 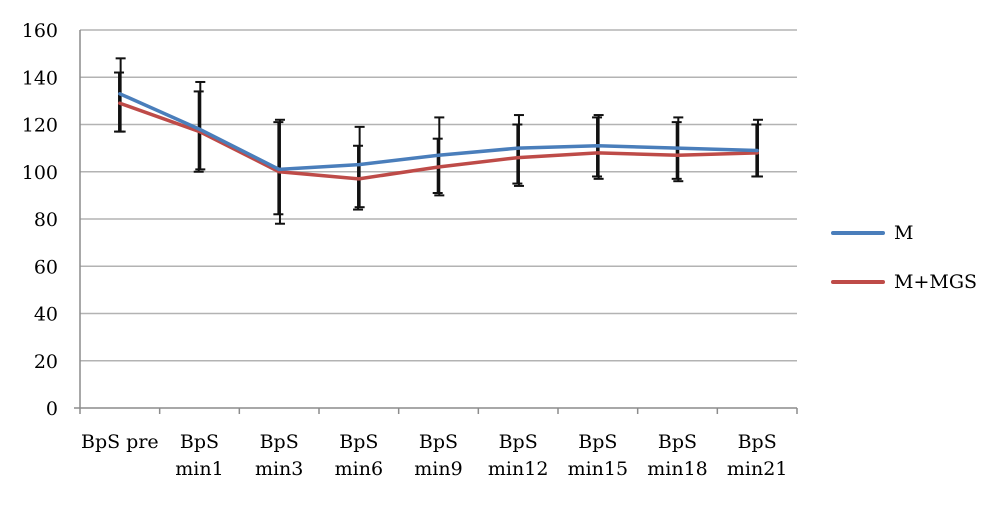 I want to click on y-tick-label: 120, so click(x=40, y=126).